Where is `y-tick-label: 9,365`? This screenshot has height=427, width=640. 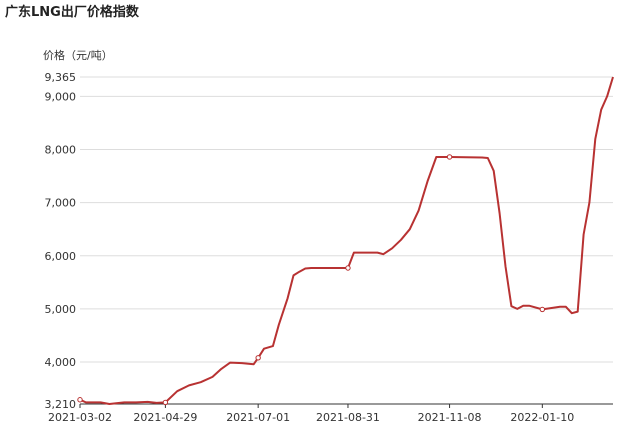
y-tick-label: 9,365 is located at coordinates (61, 77).